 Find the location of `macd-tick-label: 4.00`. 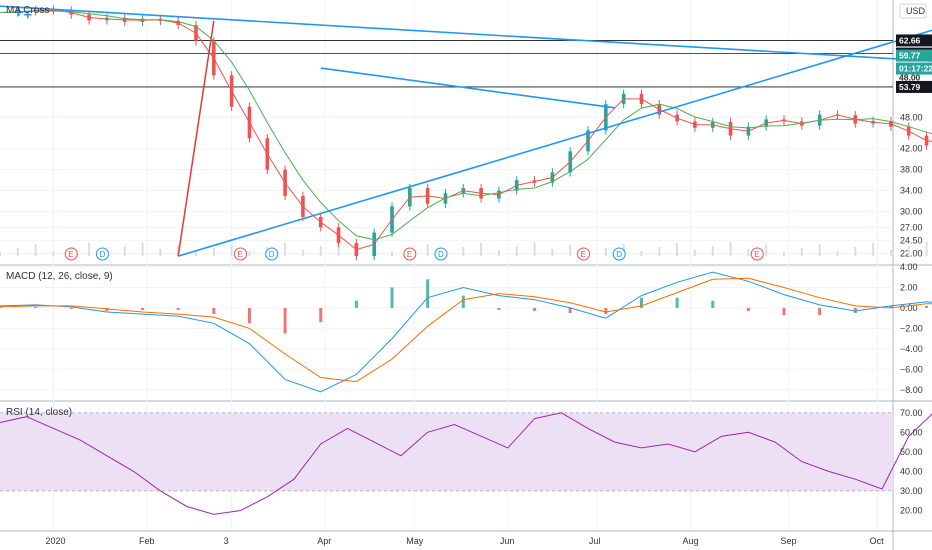

macd-tick-label: 4.00 is located at coordinates (909, 267).